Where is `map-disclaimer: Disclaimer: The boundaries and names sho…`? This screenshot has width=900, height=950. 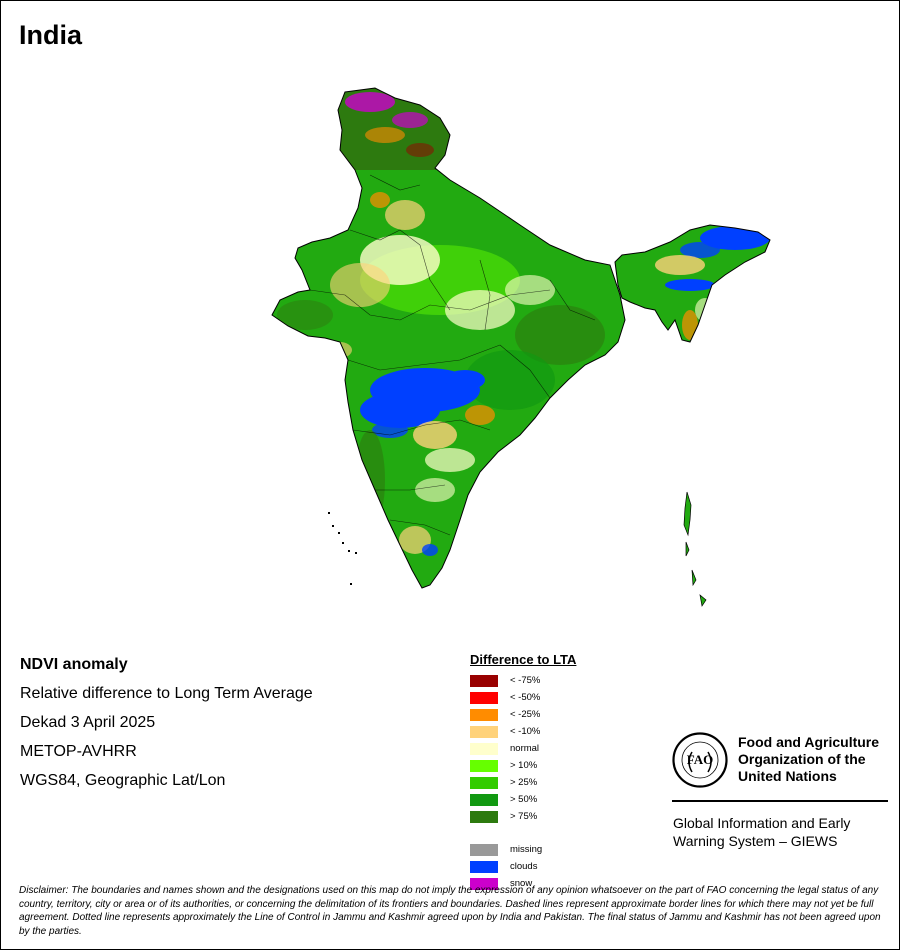
map-disclaimer: Disclaimer: The boundaries and names sho… is located at coordinates (450, 911).